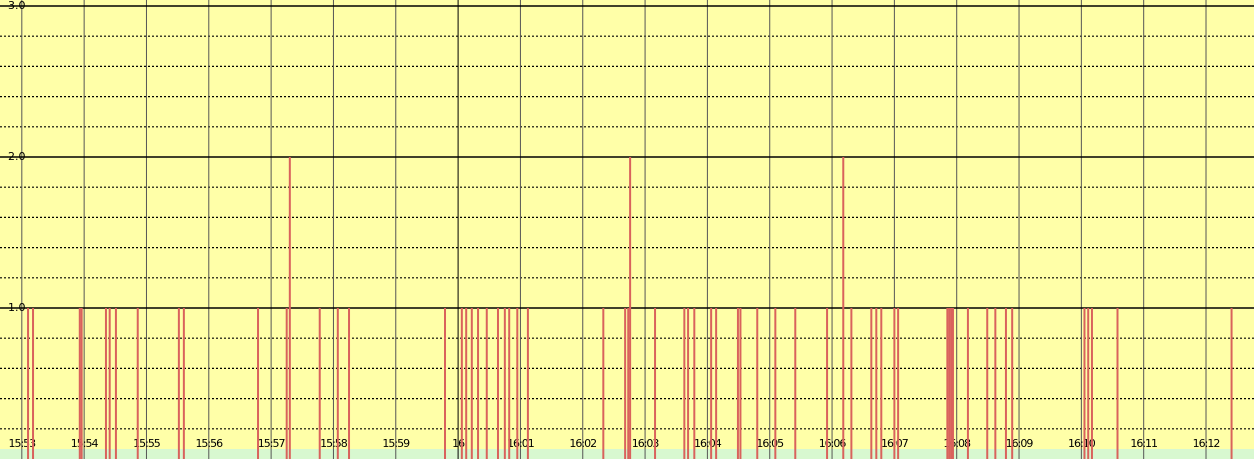  Describe the element at coordinates (1206, 443) in the screenshot. I see `x-tick-label: 16:12` at that location.